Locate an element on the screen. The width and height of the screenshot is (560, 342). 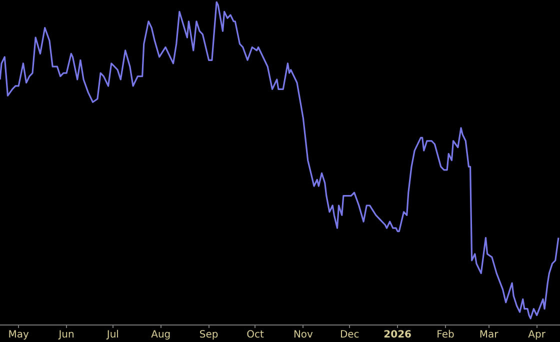
x-tick-label: Jul is located at coordinates (112, 335).